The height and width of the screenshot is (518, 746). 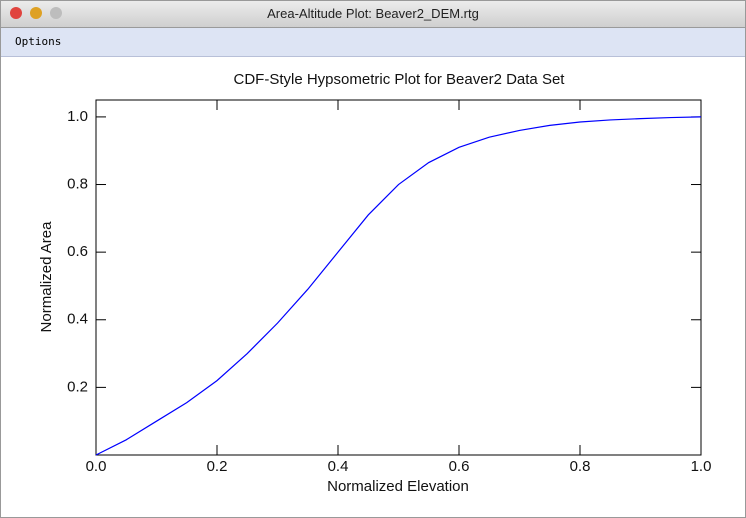 What do you see at coordinates (459, 466) in the screenshot?
I see `x-tick-label: 0.6` at bounding box center [459, 466].